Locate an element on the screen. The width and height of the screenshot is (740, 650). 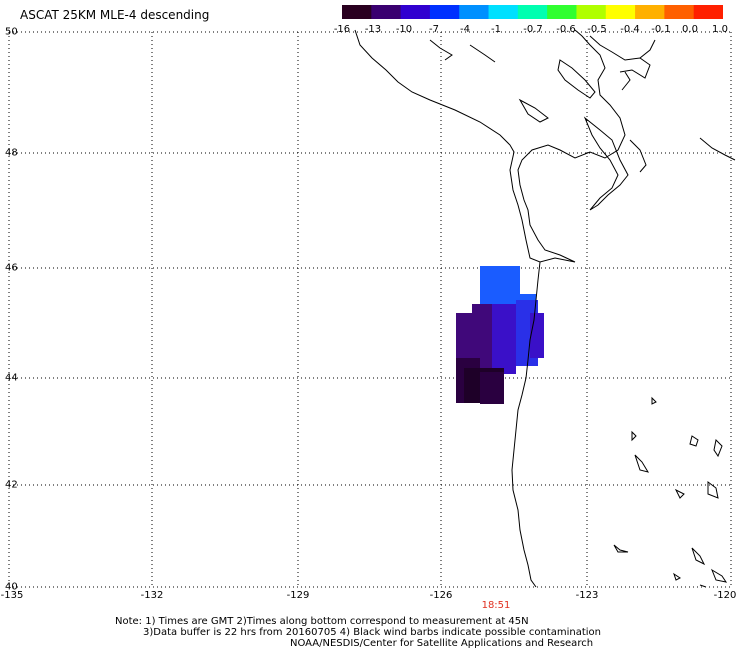
lon-label: -126 is located at coordinates (441, 595).